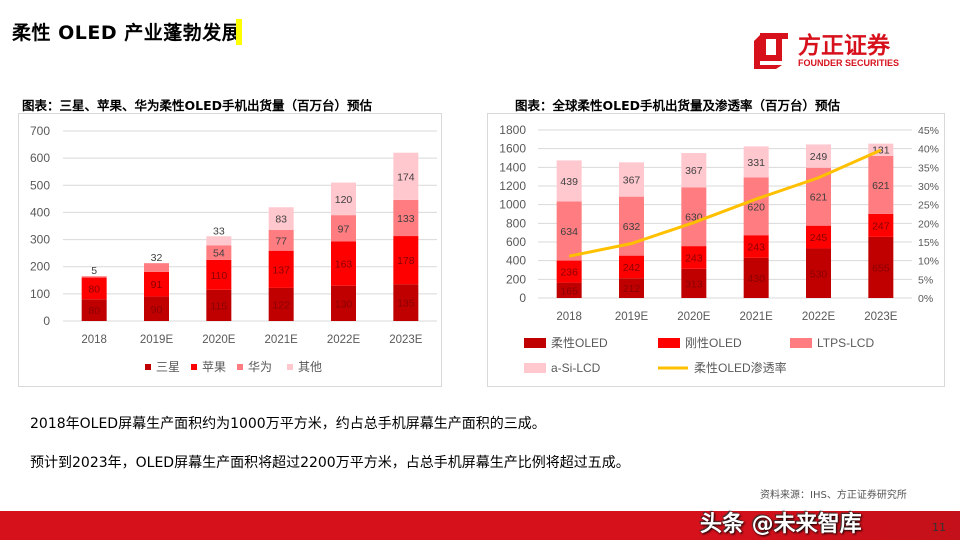 The width and height of the screenshot is (960, 540). Describe the element at coordinates (740, 367) in the screenshot. I see `legend-label: 柔性OLED渗透率` at that location.